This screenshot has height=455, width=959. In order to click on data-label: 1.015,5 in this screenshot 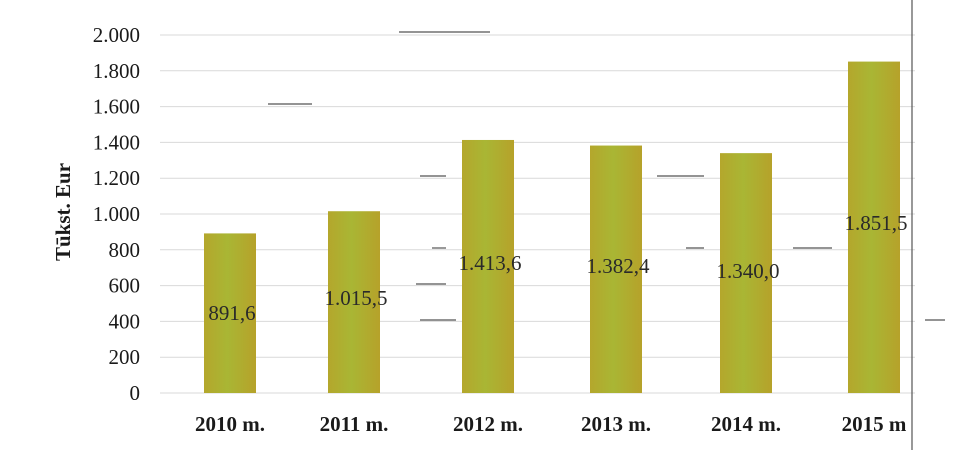, I will do `click(356, 298)`.